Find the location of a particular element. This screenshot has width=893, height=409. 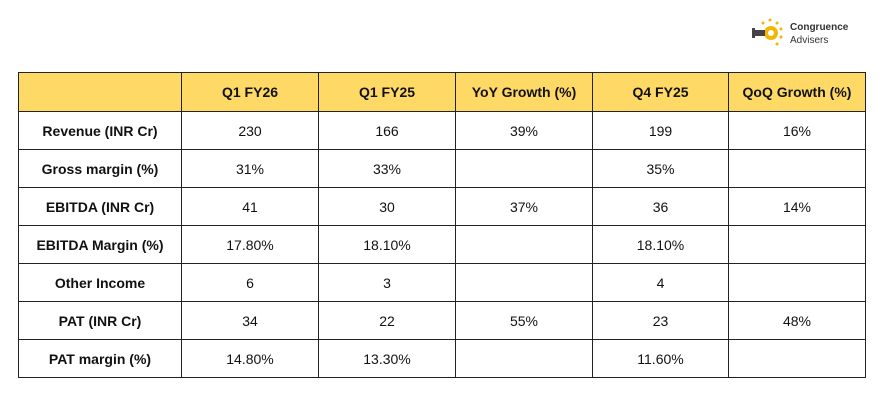

row-label: Gross margin (%) is located at coordinates (100, 168).